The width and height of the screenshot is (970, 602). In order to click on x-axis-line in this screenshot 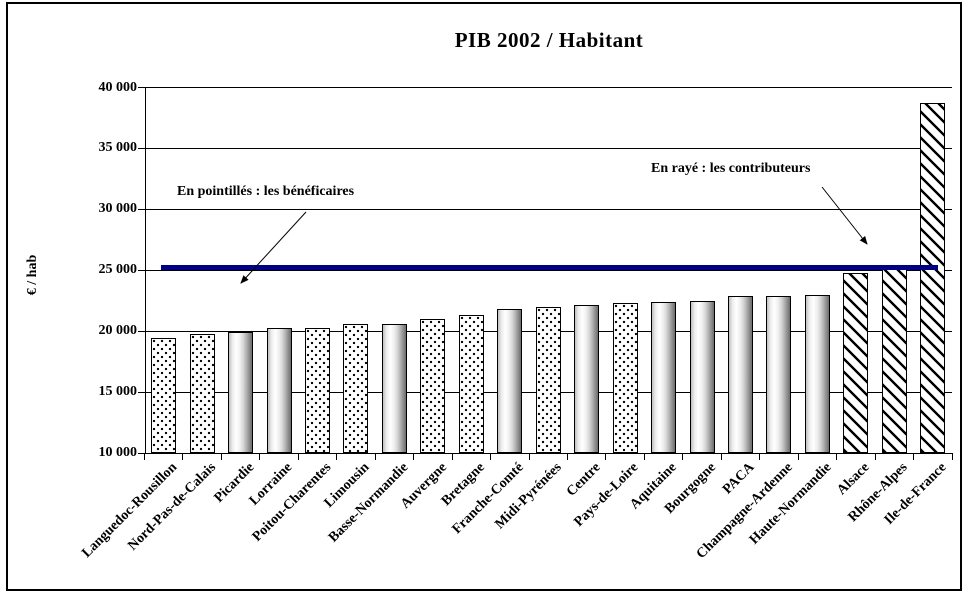, I will do `click(548, 453)`.